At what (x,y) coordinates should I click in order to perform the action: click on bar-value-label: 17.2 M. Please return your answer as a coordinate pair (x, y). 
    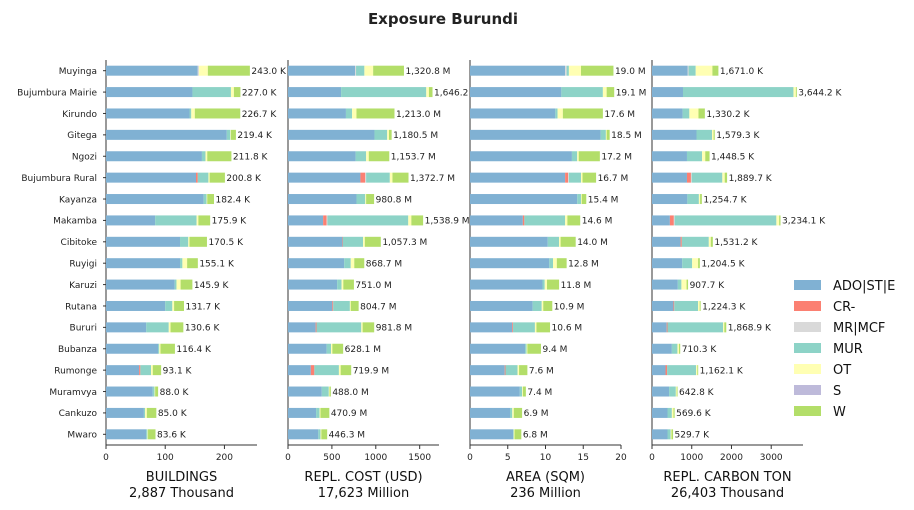
    Looking at the image, I should click on (616, 158).